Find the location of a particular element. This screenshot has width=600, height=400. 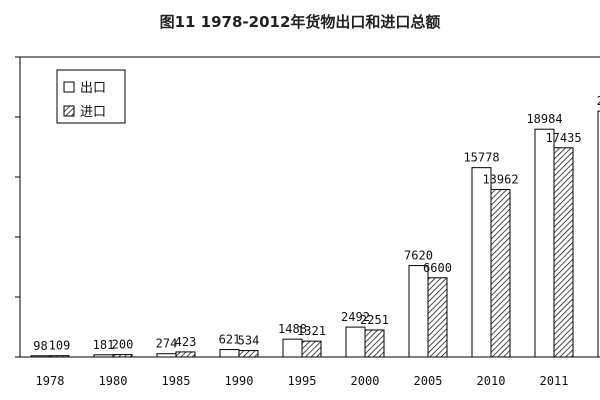

x-tick-label-1995: 1995 is located at coordinates (302, 381).